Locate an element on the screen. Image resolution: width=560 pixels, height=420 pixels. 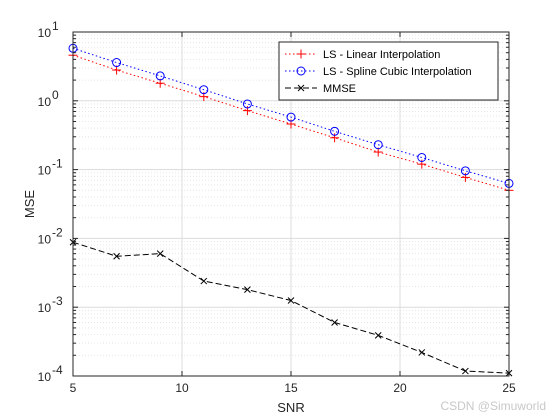
y-tick-label: 10 -2 is located at coordinates (50, 235).